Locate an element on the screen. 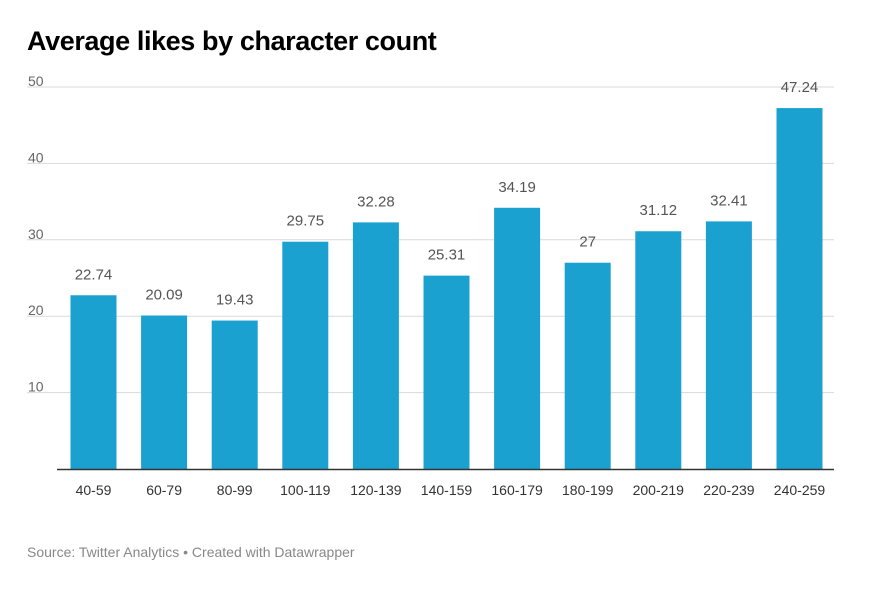 Image resolution: width=875 pixels, height=601 pixels. data-label: 29.75 is located at coordinates (306, 221).